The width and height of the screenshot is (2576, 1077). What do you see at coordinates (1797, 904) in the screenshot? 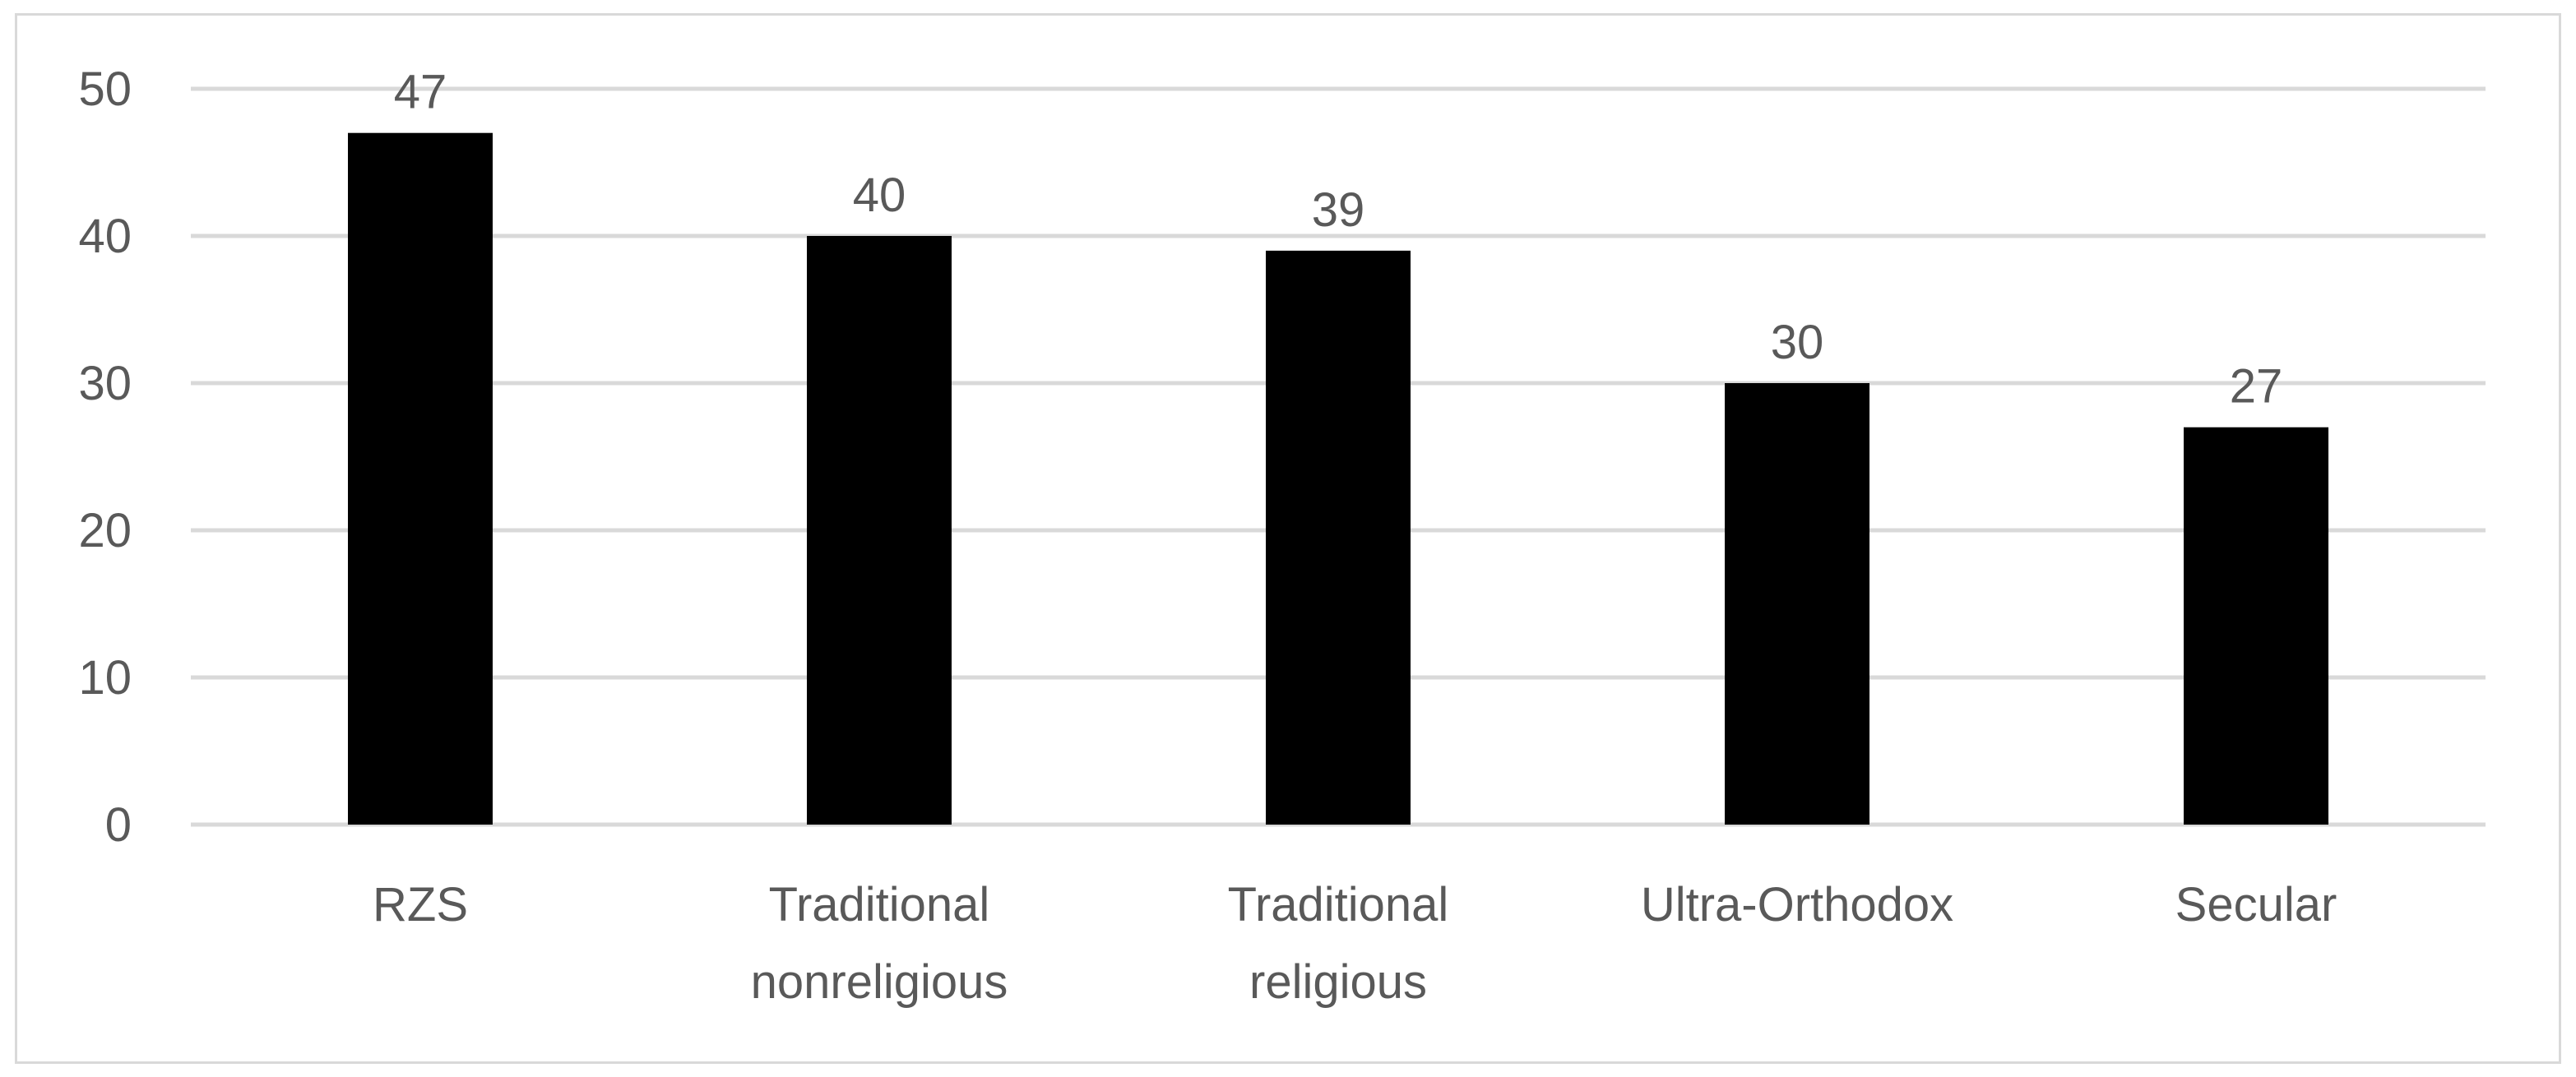
I see `x-tick-label: Ultra-Orthodox` at bounding box center [1797, 904].